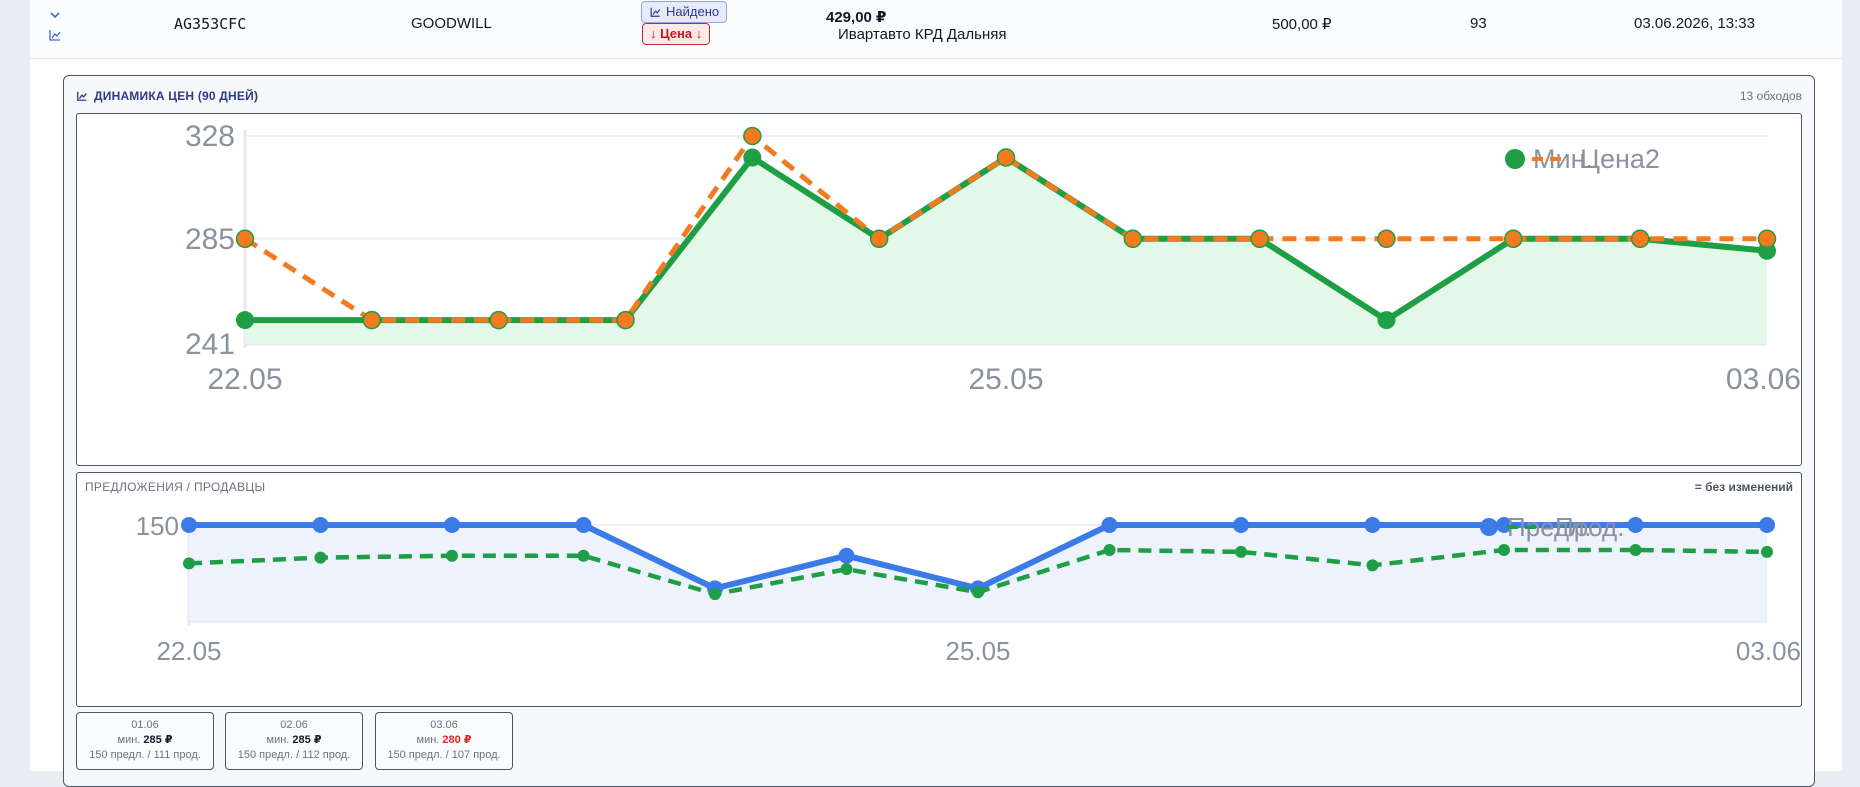  I want to click on panel-title-label: ДИНАМИКА ЦЕН (90 ДНЕЙ), so click(176, 96).